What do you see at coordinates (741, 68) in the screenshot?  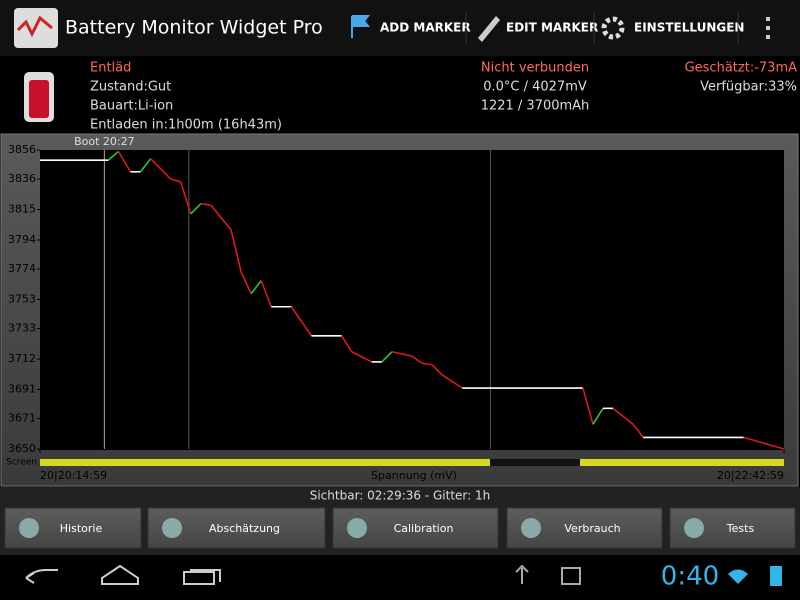 I see `status-line: Geschätzt:-73mA` at bounding box center [741, 68].